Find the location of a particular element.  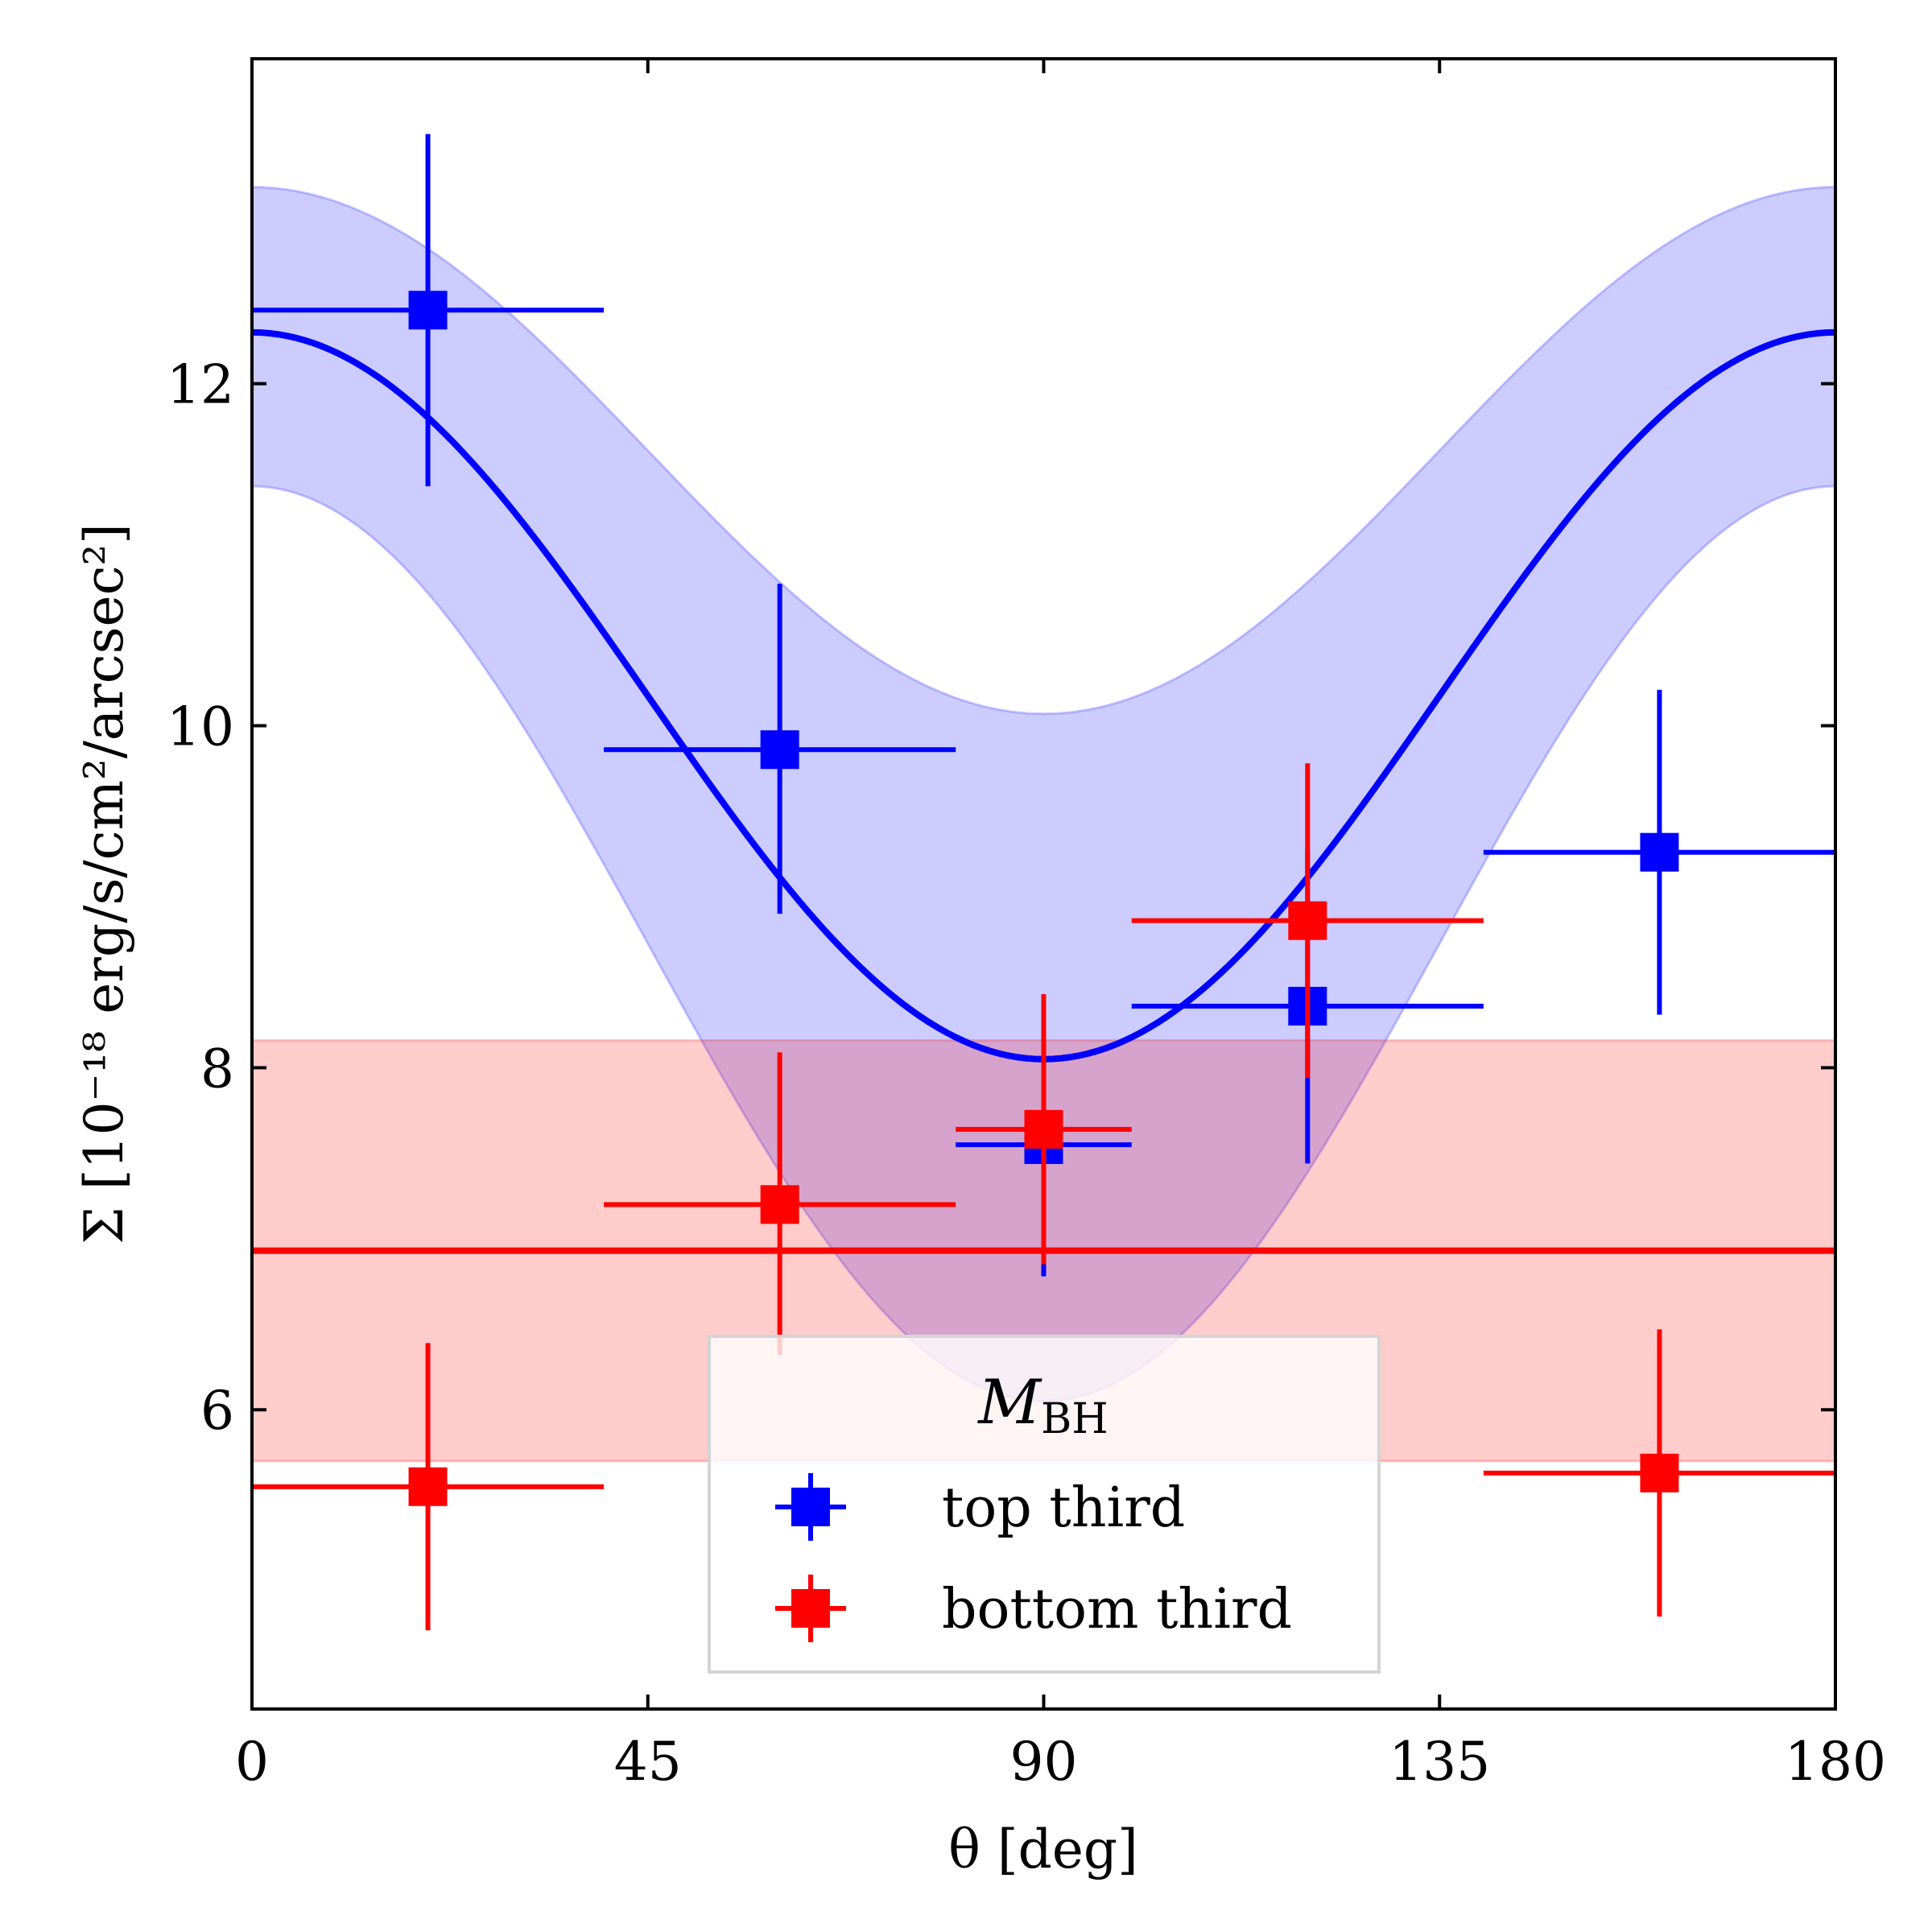

legend-label: bottom third is located at coordinates (1117, 1609).